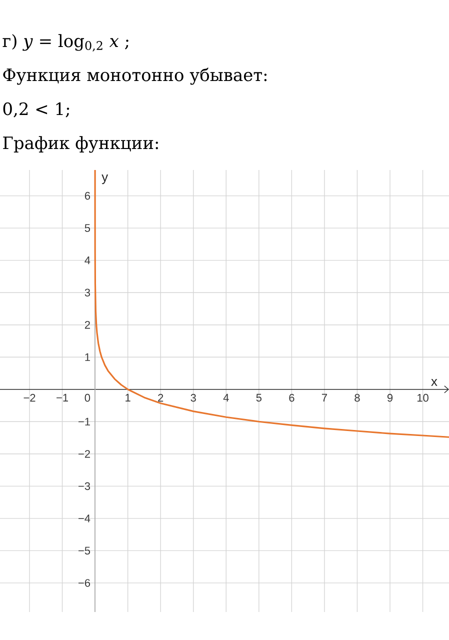  What do you see at coordinates (30, 398) in the screenshot?
I see `x-tick-label: −2` at bounding box center [30, 398].